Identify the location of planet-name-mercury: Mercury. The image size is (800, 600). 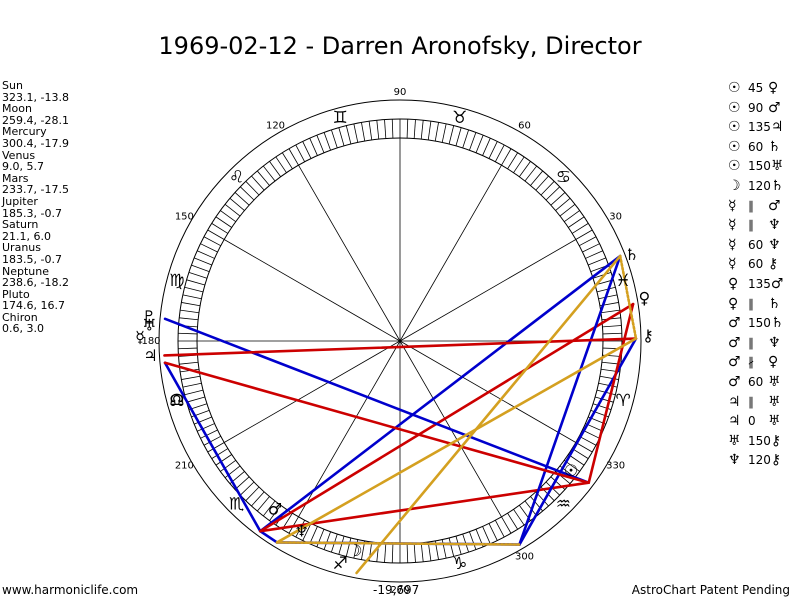
(24, 132).